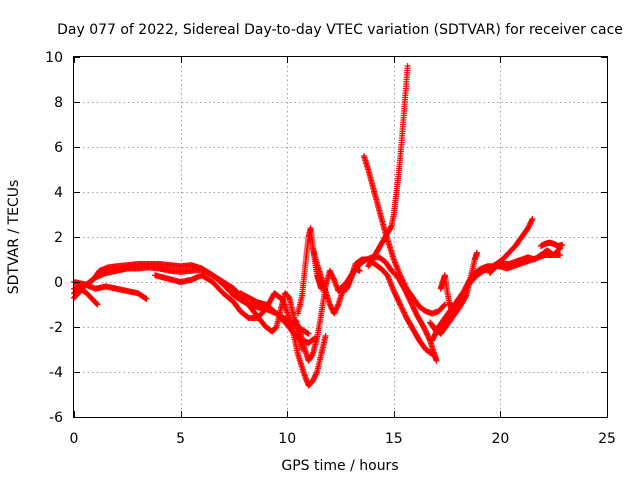 This screenshot has height=480, width=640. What do you see at coordinates (14, 237) in the screenshot?
I see `y-axis-label: SDTVAR / TECUs` at bounding box center [14, 237].